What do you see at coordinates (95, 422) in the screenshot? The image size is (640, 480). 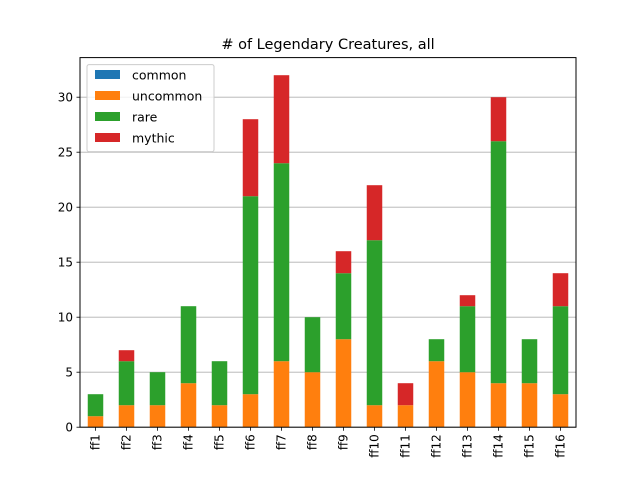 I see `bar-uncommon-ff1` at bounding box center [95, 422].